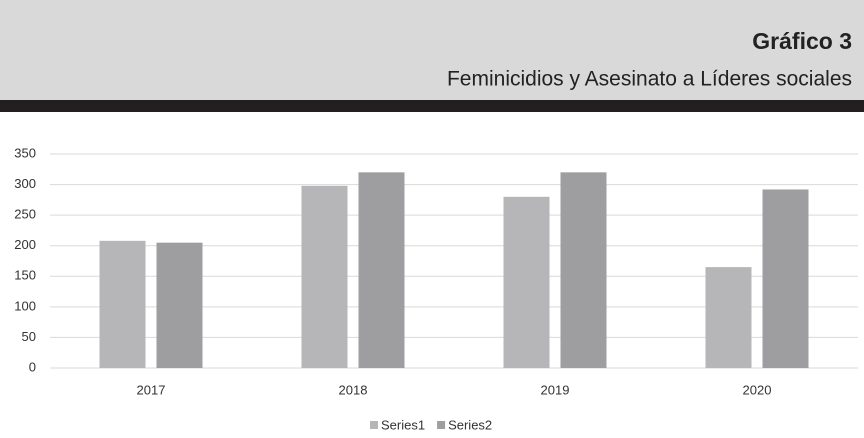 This screenshot has width=864, height=438. I want to click on legend-label: Series1, so click(403, 424).